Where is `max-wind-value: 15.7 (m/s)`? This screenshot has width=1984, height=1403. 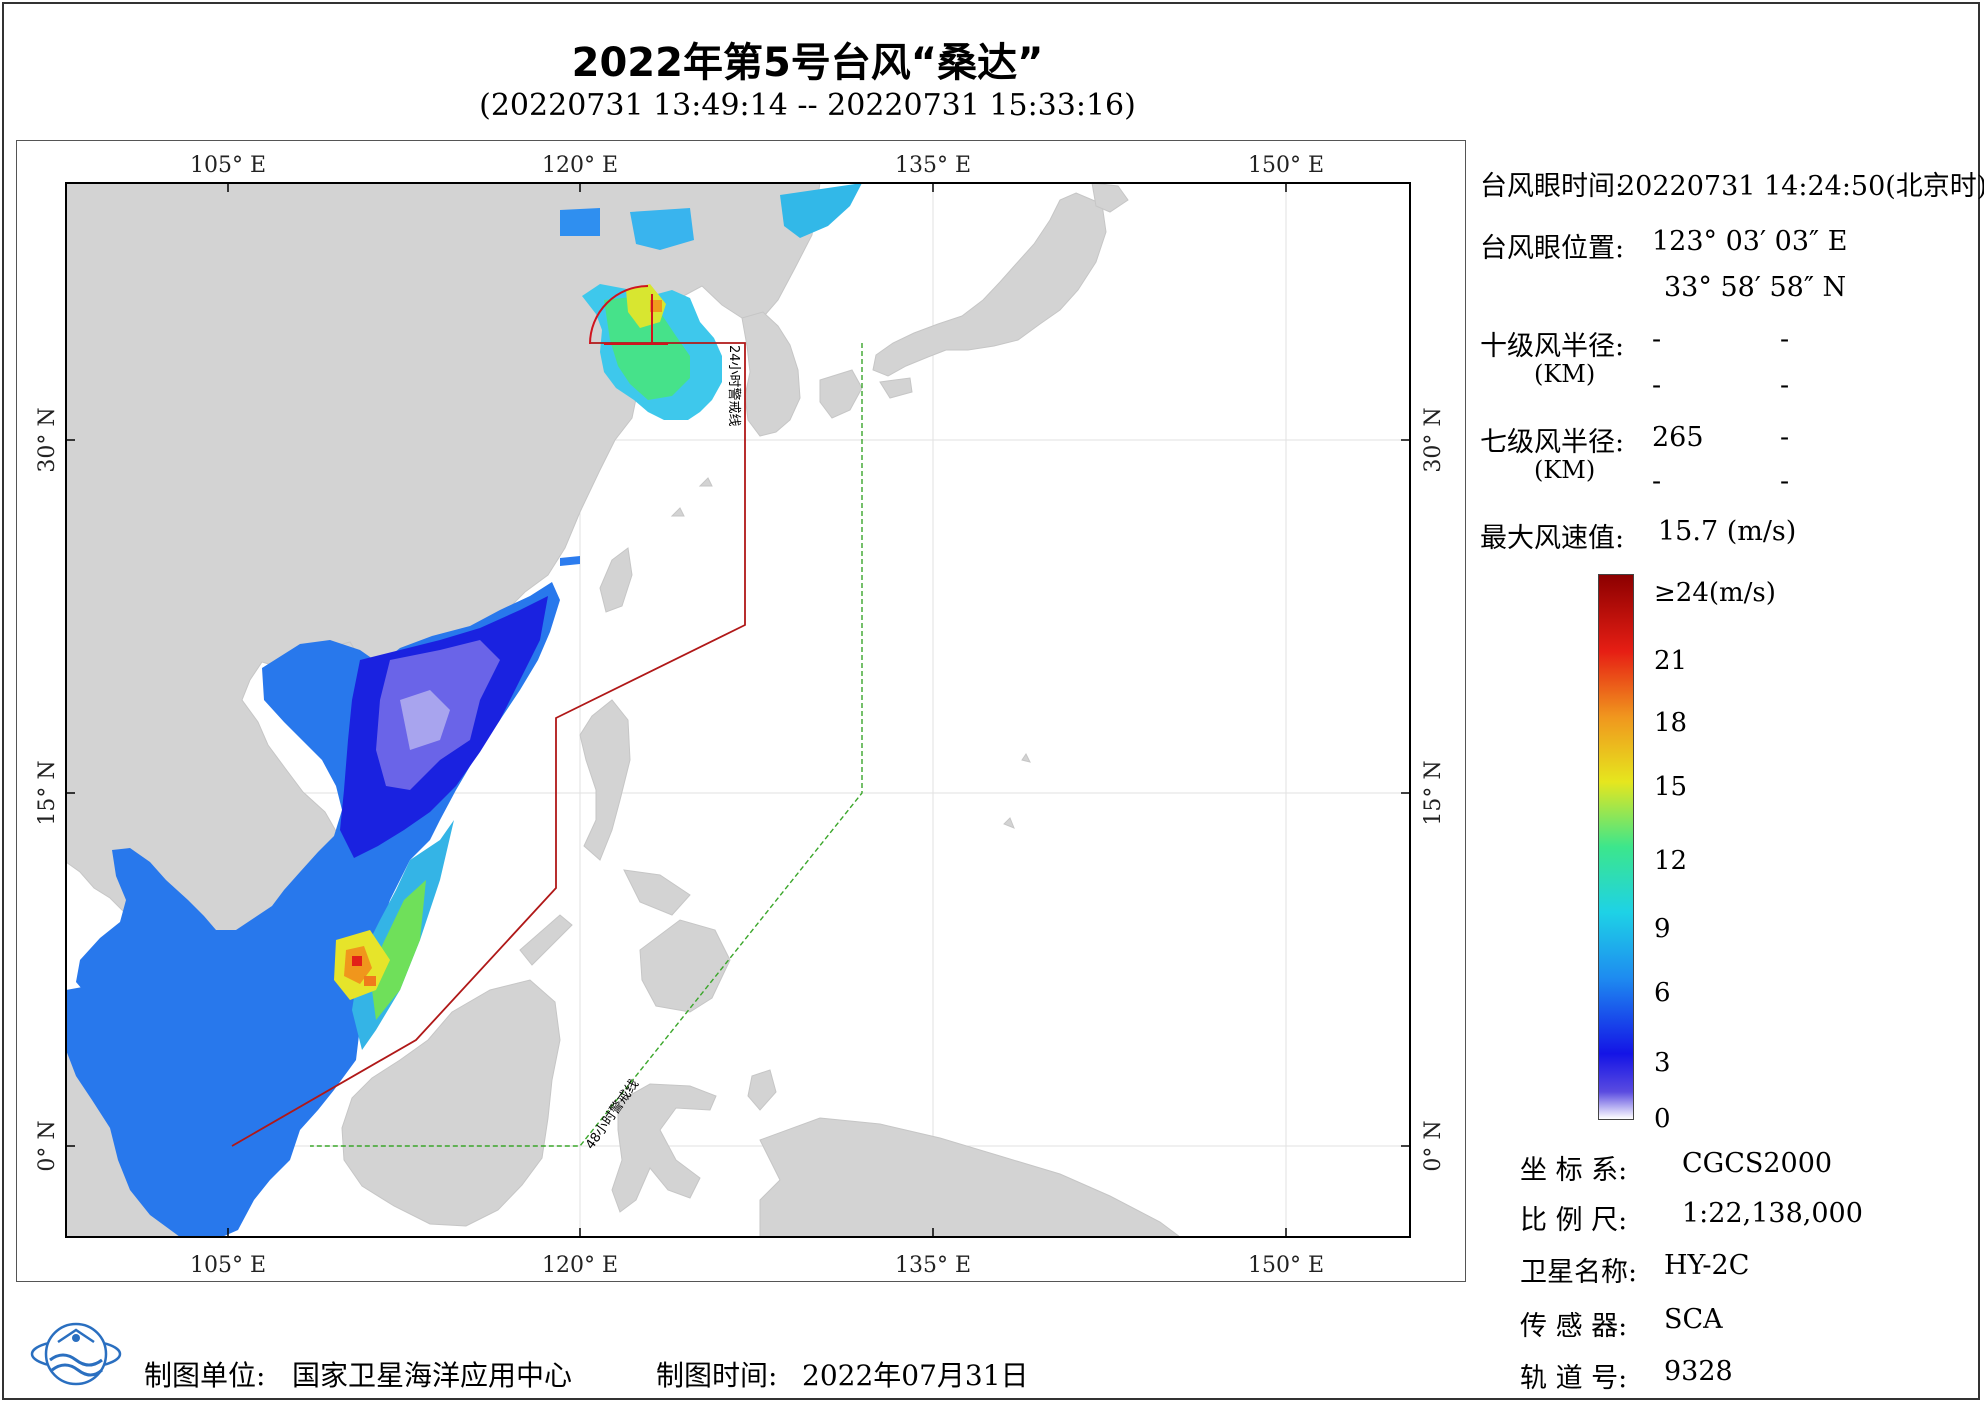
max-wind-value: 15.7 (m/s) is located at coordinates (1727, 531).